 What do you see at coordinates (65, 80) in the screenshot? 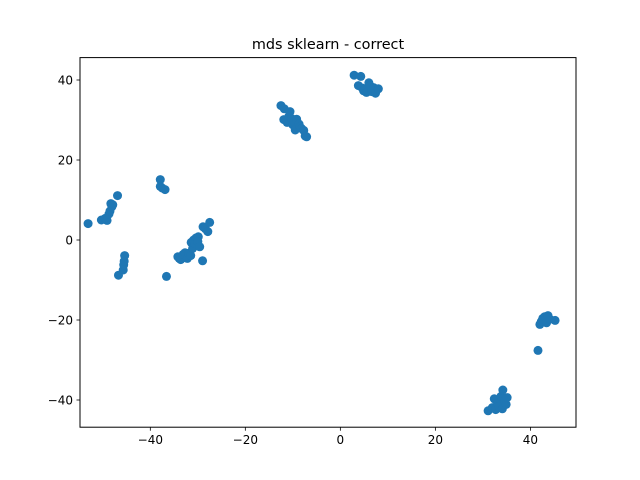
I see `y-tick-label-4: 40` at bounding box center [65, 80].